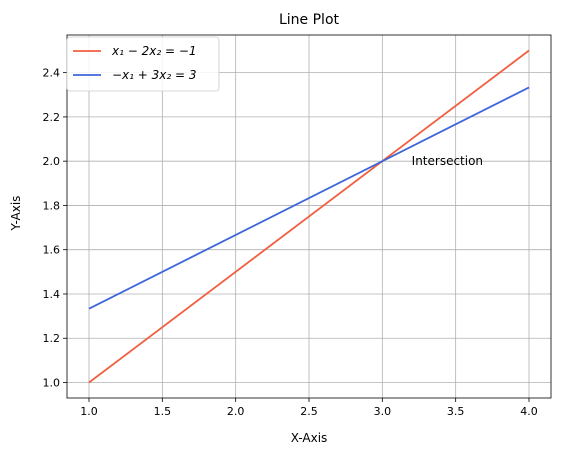 Image resolution: width=567 pixels, height=455 pixels. I want to click on y-axis-label: Y-Axis, so click(16, 214).